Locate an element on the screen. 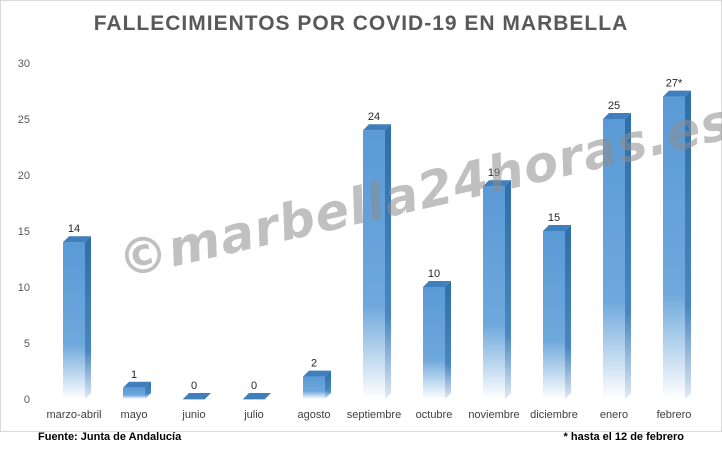 Image resolution: width=722 pixels, height=452 pixels. bar-septiembre is located at coordinates (377, 261).